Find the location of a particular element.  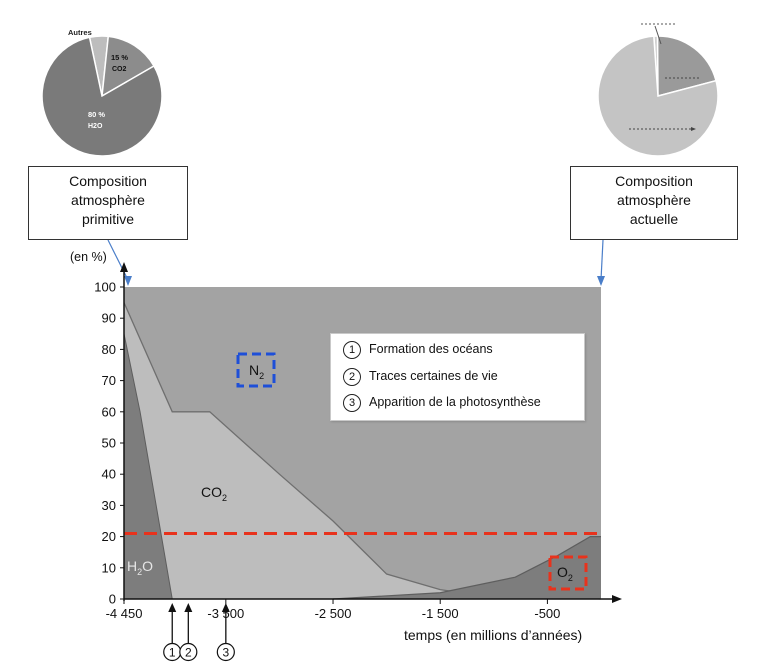

n2-highlight-box is located at coordinates (256, 370).